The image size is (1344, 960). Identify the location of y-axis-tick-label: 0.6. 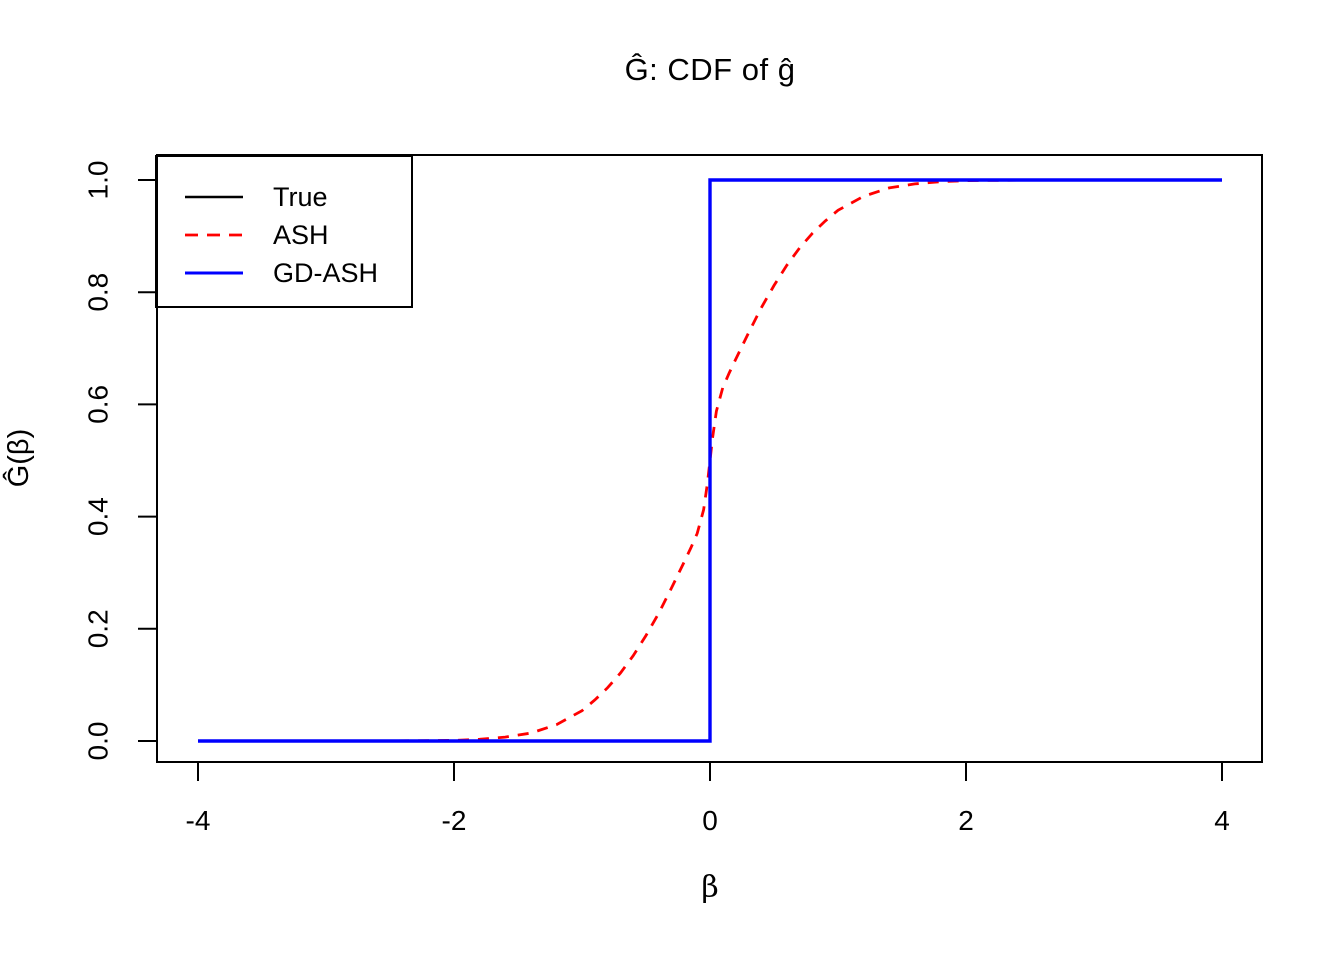
(98, 404).